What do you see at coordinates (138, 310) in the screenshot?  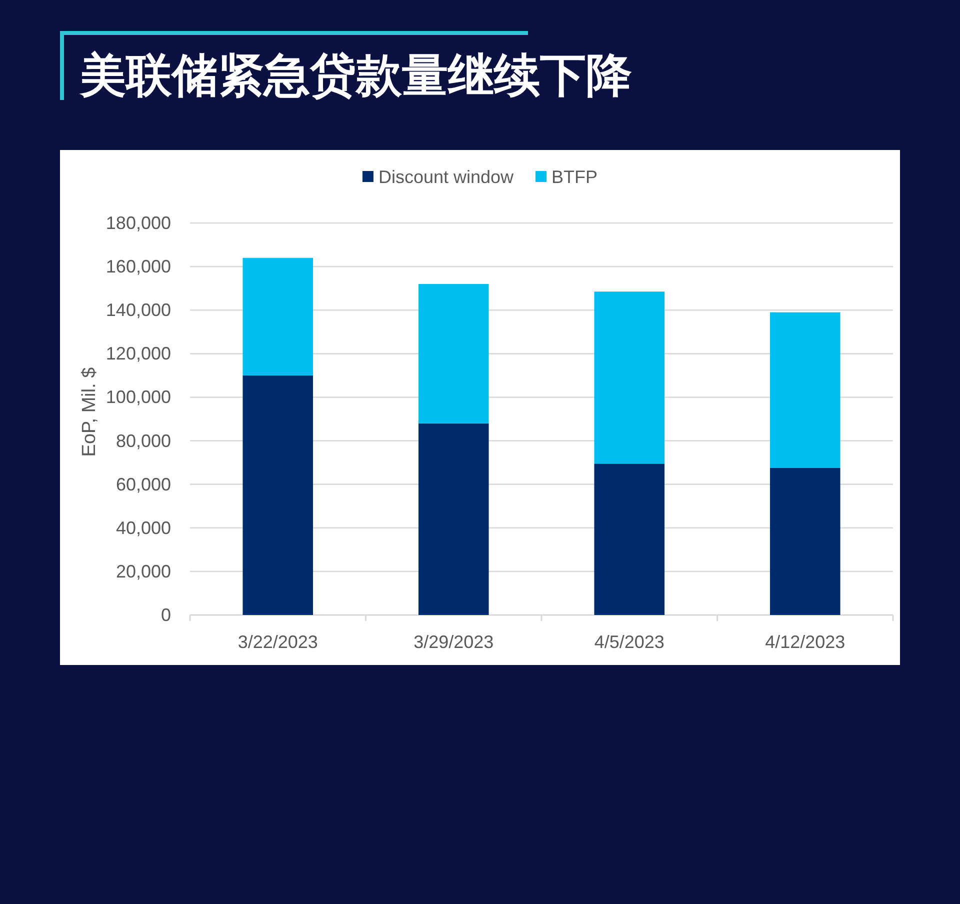 I see `y-tick-label: 140,000` at bounding box center [138, 310].